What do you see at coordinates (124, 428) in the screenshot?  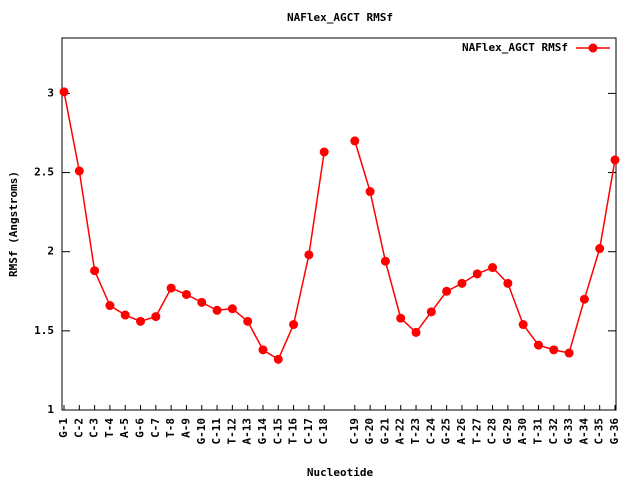 I see `x-tick-label: A-5` at bounding box center [124, 428].